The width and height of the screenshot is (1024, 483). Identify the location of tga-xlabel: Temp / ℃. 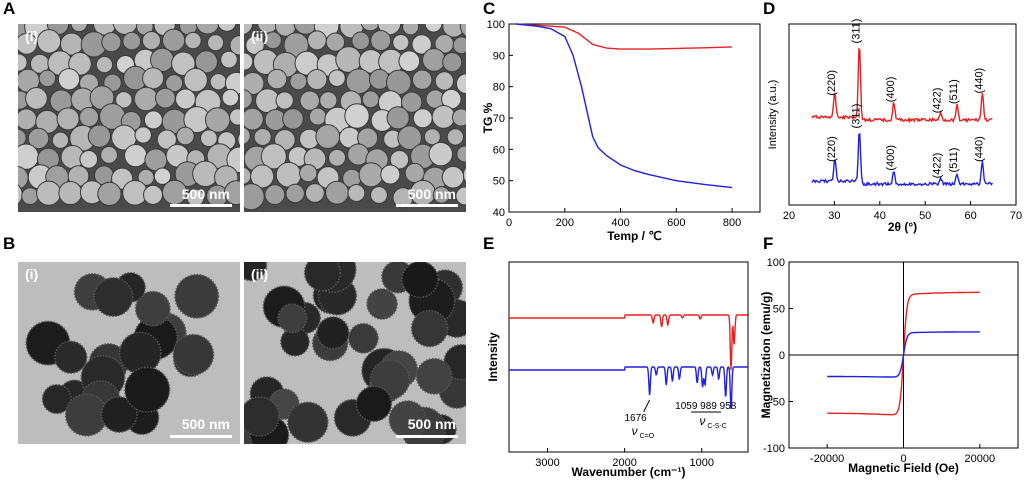
(634, 236).